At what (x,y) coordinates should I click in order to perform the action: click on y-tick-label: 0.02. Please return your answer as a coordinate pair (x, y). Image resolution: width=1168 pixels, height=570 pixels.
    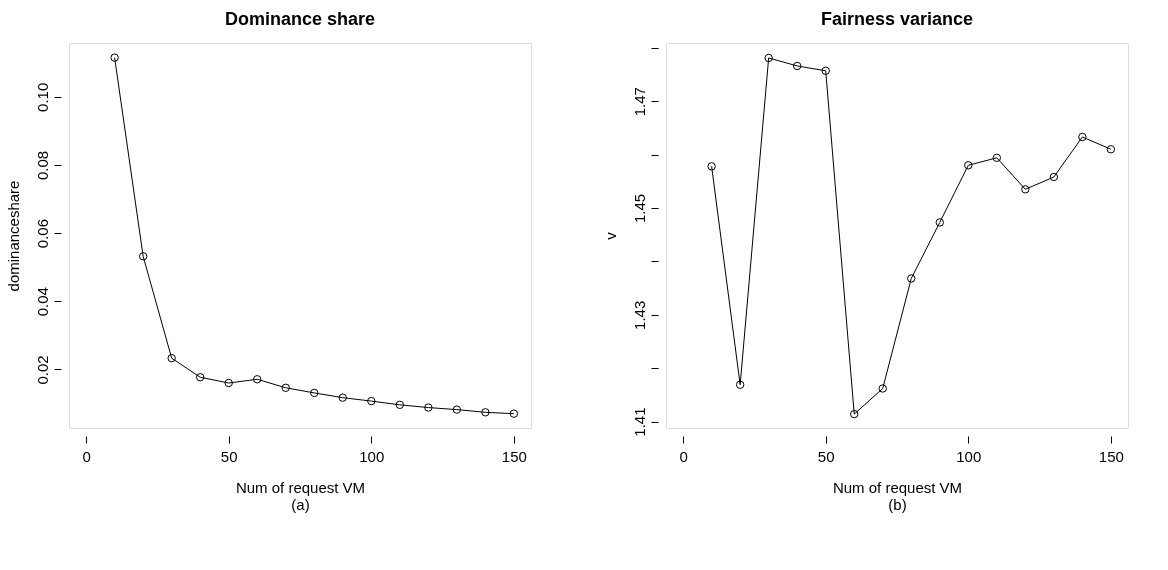
    Looking at the image, I should click on (42, 370).